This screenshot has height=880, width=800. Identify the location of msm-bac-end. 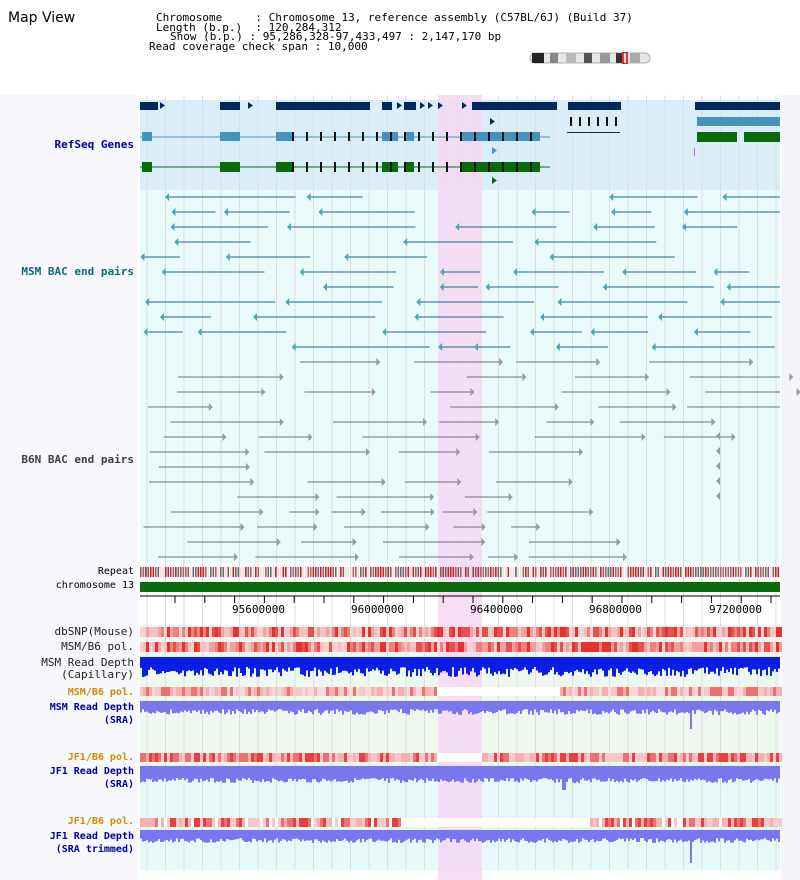
(653, 347).